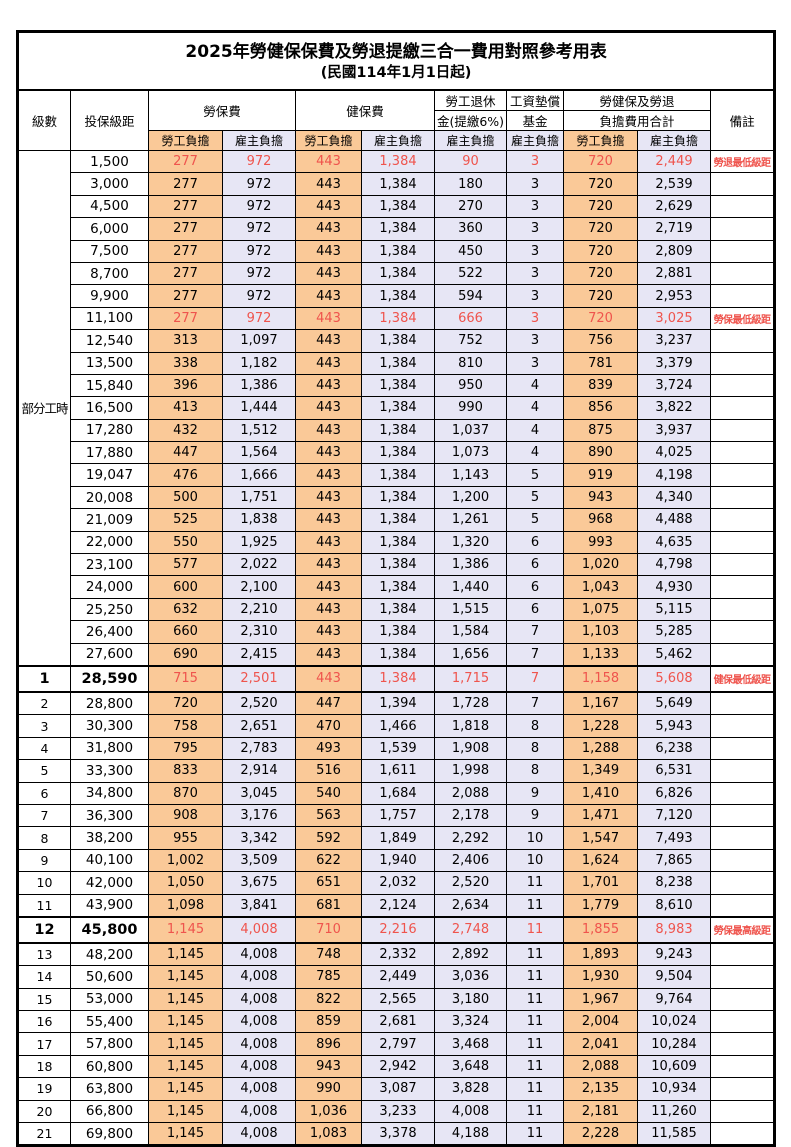 The width and height of the screenshot is (791, 1147). What do you see at coordinates (259, 251) in the screenshot?
I see `cell-li_r: 972` at bounding box center [259, 251].